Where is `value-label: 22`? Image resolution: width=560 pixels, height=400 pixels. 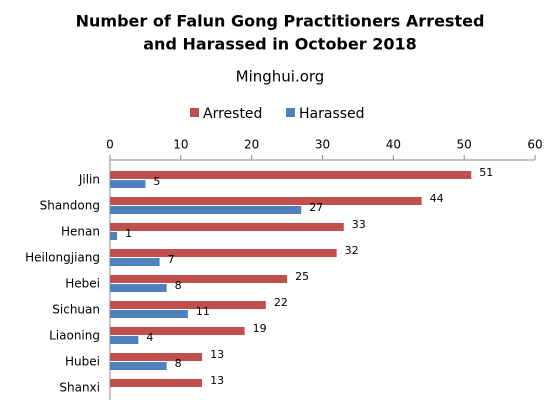 value-label: 22 is located at coordinates (281, 302).